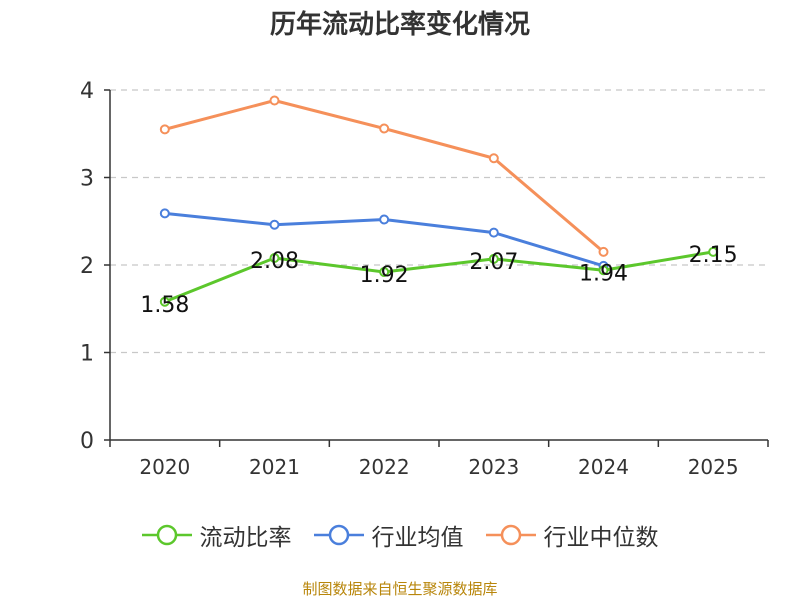  What do you see at coordinates (601, 538) in the screenshot?
I see `legend-label: 行业中位数` at bounding box center [601, 538].